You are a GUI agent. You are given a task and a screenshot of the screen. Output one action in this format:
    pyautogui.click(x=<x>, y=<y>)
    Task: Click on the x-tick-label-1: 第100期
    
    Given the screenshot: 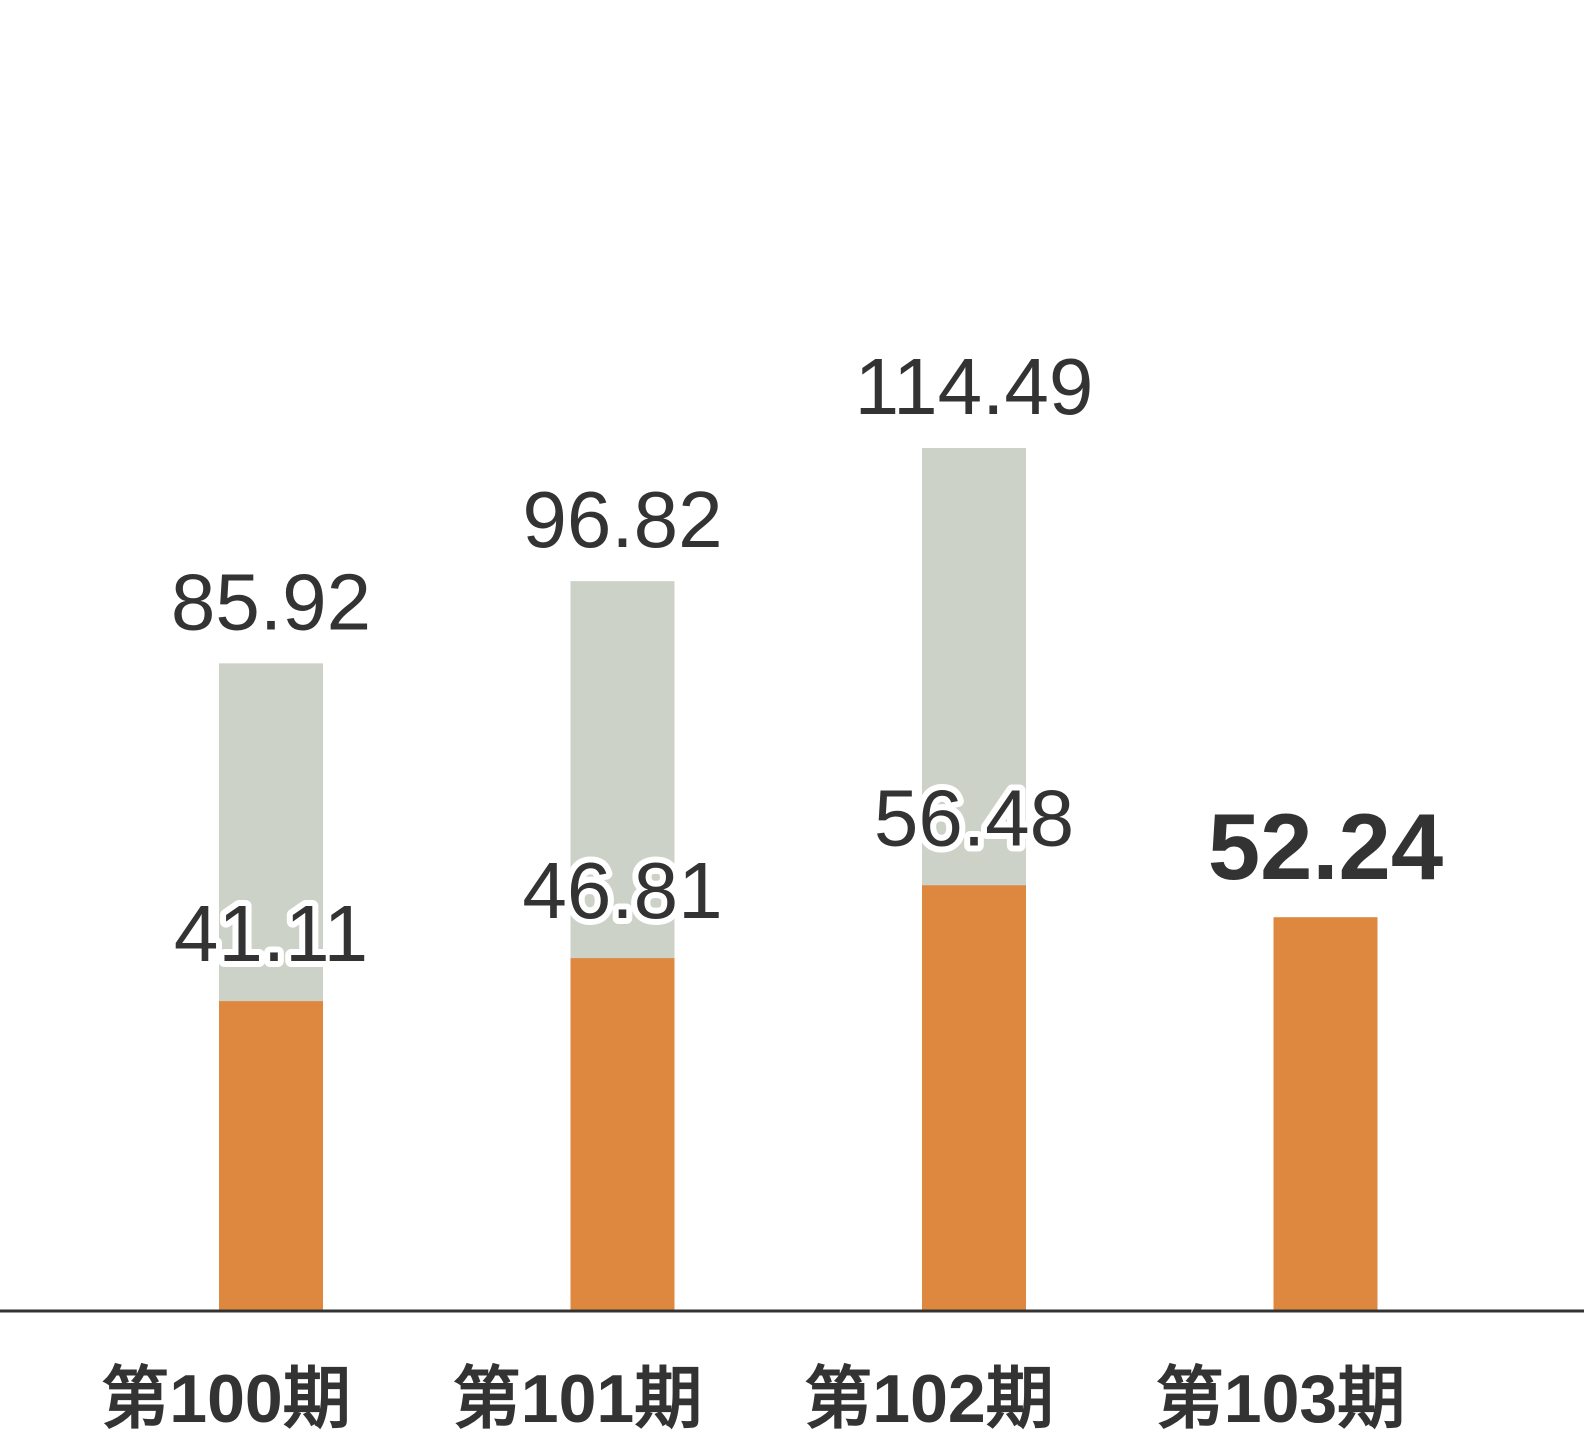 What is the action you would take?
    pyautogui.click(x=225, y=1399)
    